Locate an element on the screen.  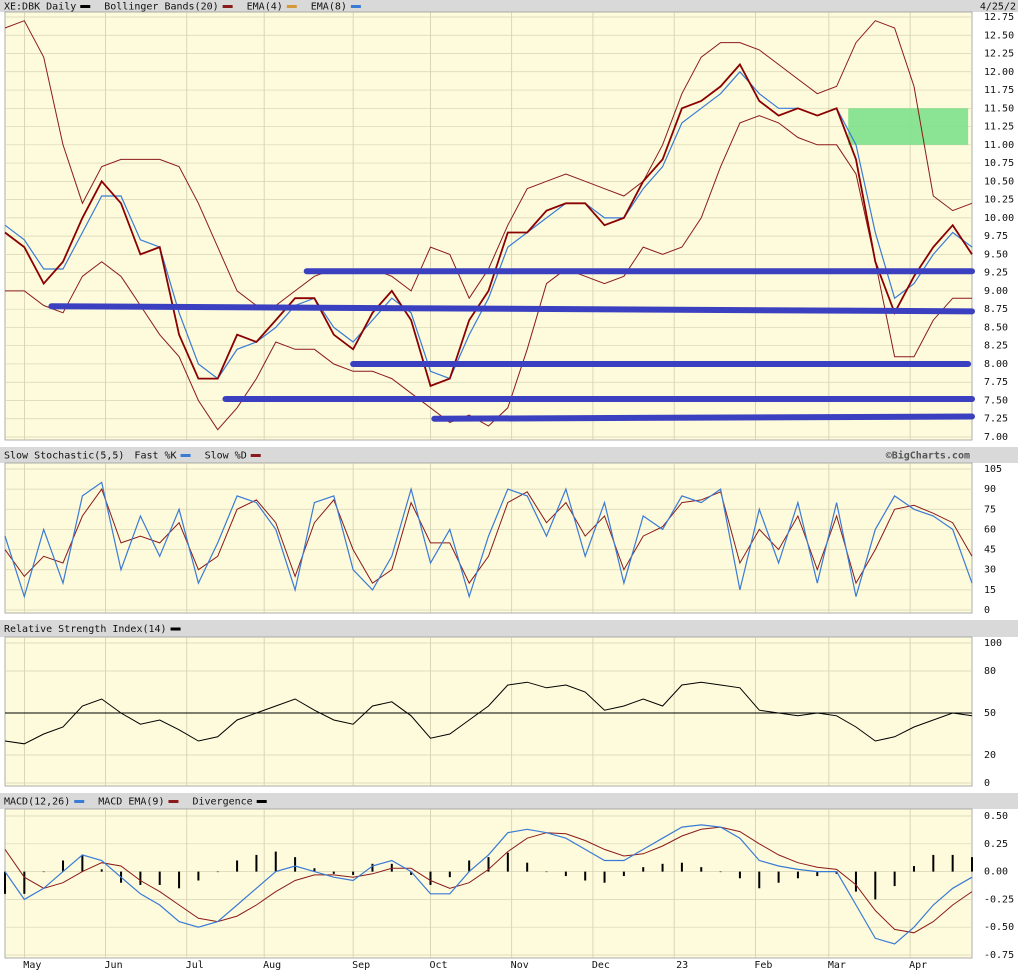
x-tick-label: 23 is located at coordinates (682, 965).